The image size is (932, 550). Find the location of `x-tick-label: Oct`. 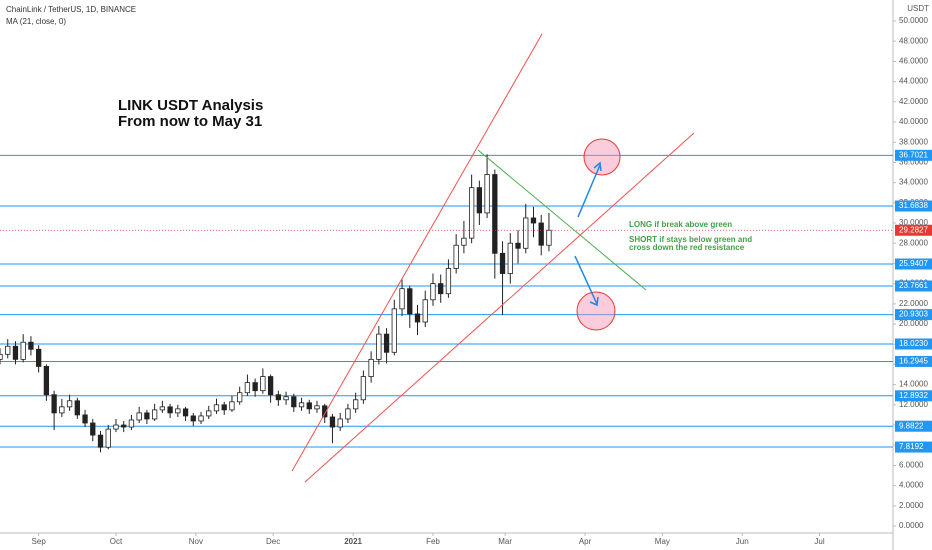

x-tick-label: Oct is located at coordinates (116, 541).